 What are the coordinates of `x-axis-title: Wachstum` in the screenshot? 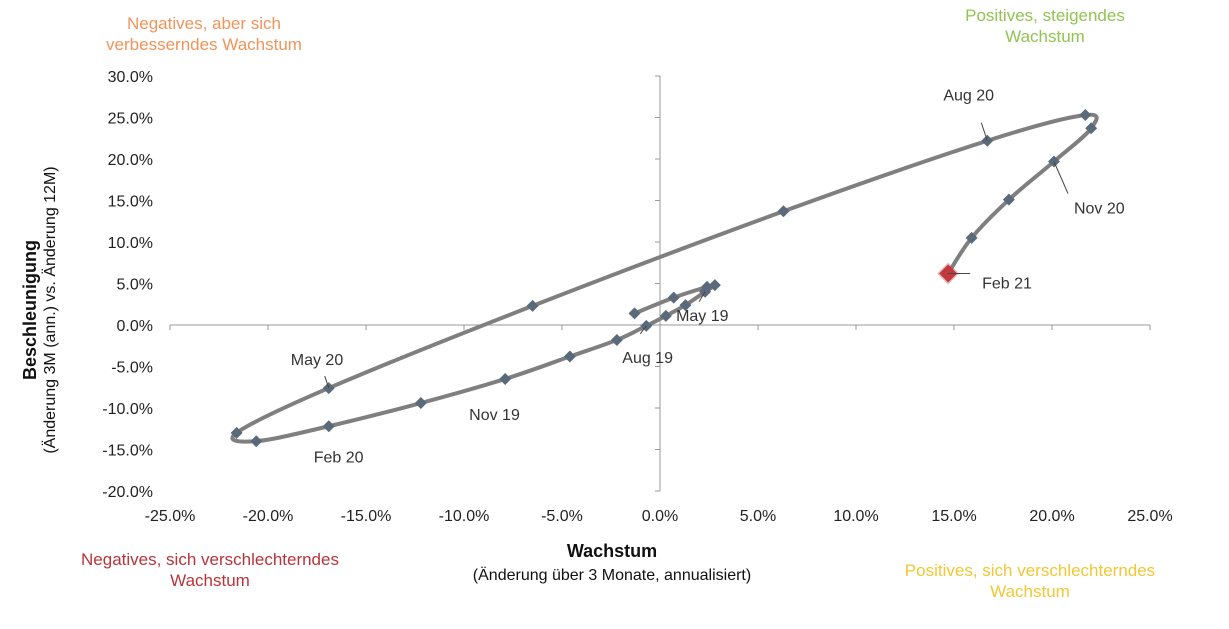 It's located at (612, 551).